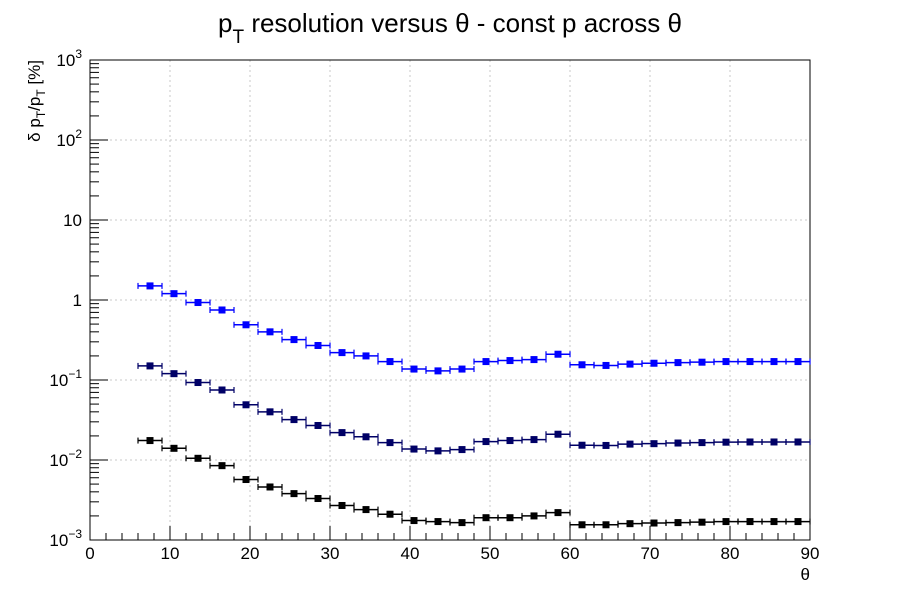  Describe the element at coordinates (650, 553) in the screenshot. I see `x-tick-label: 70` at that location.